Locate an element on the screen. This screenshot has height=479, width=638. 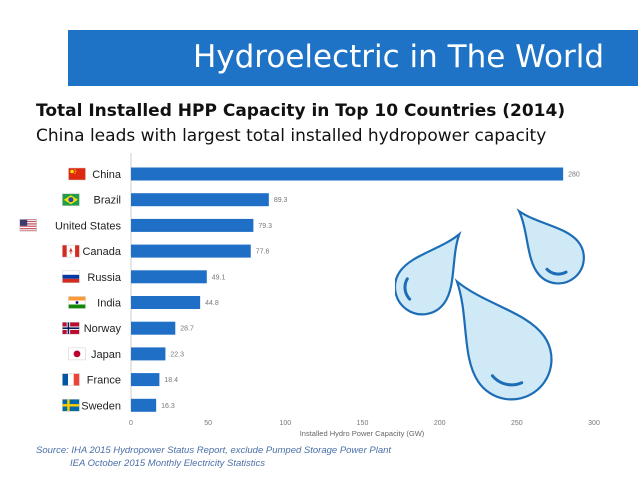
x-tick-label: 50 is located at coordinates (208, 423).